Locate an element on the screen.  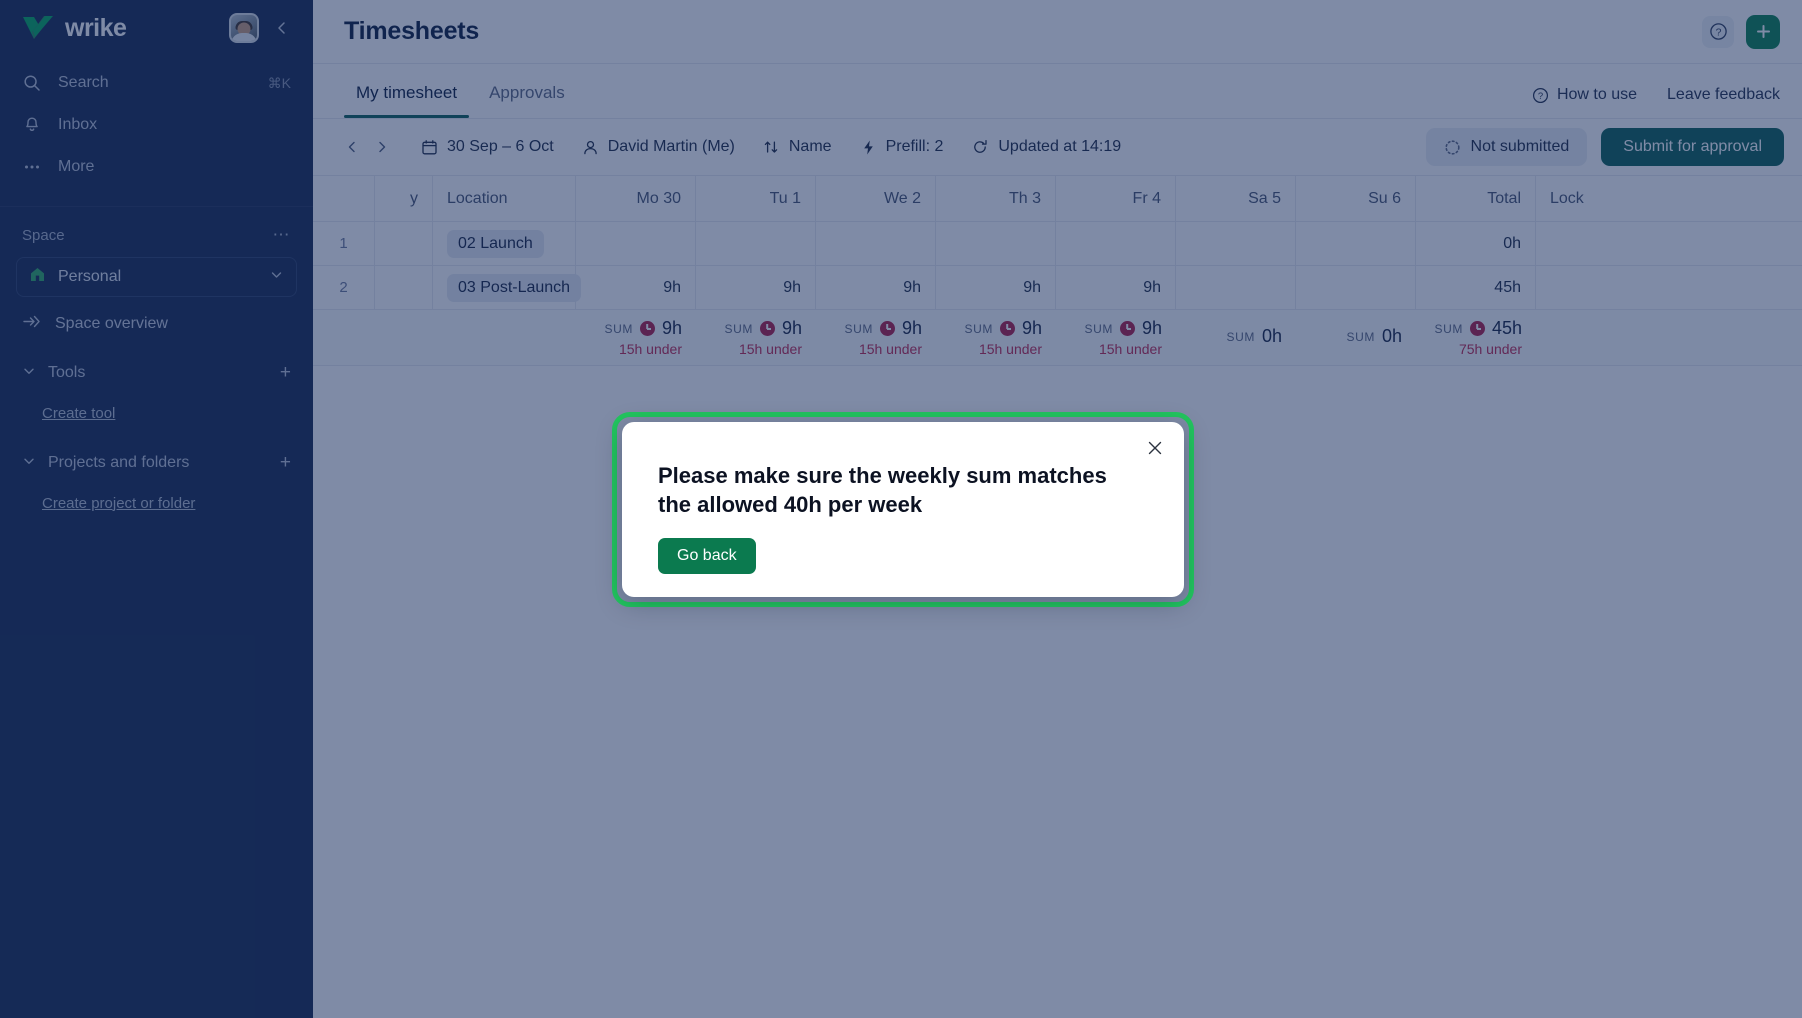
close-button is located at coordinates (1155, 448).